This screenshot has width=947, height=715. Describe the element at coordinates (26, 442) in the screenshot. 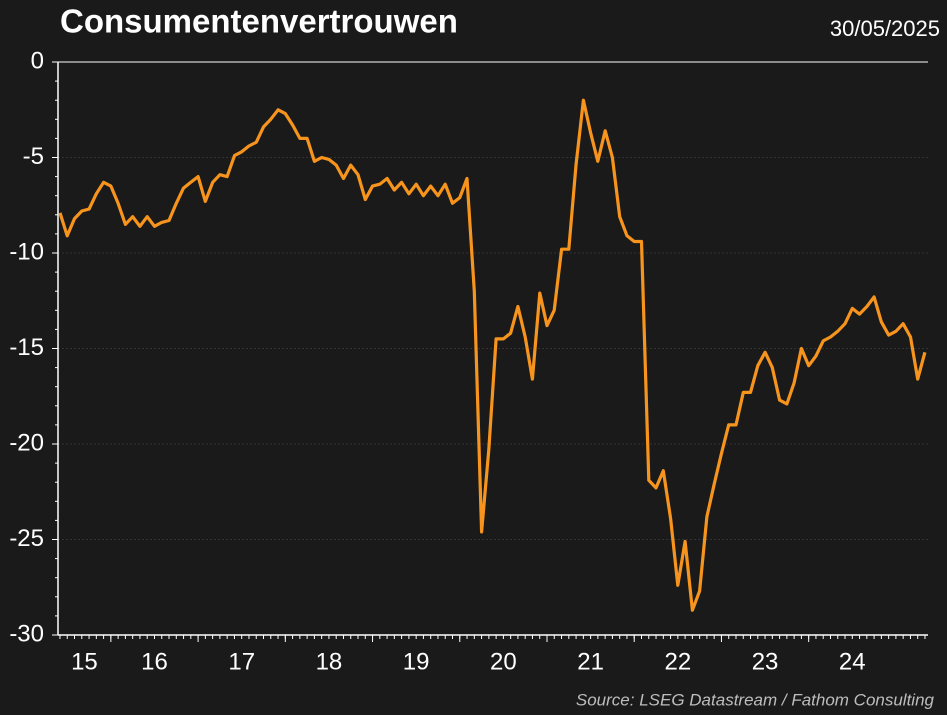

I see `y-tick-label: -20` at that location.